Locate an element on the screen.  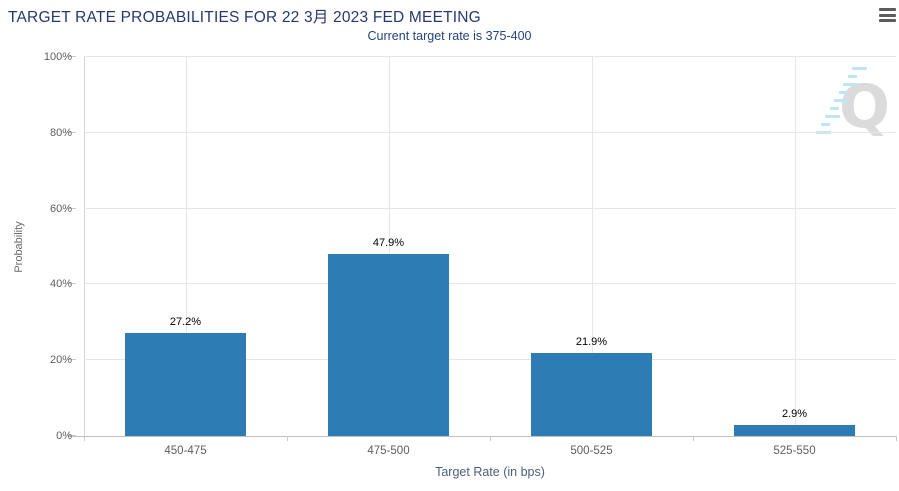
x-axis-title: Target Rate (in bps) is located at coordinates (490, 472).